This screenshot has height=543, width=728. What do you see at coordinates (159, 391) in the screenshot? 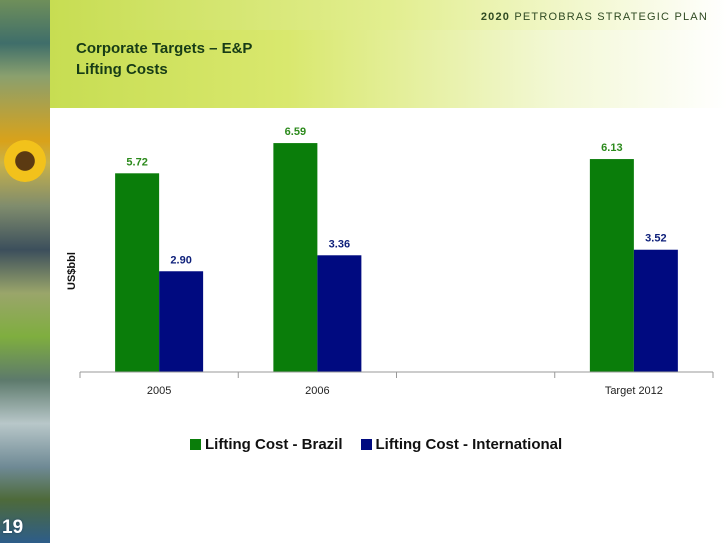
I see `x-tick-label: 2005` at bounding box center [159, 391].